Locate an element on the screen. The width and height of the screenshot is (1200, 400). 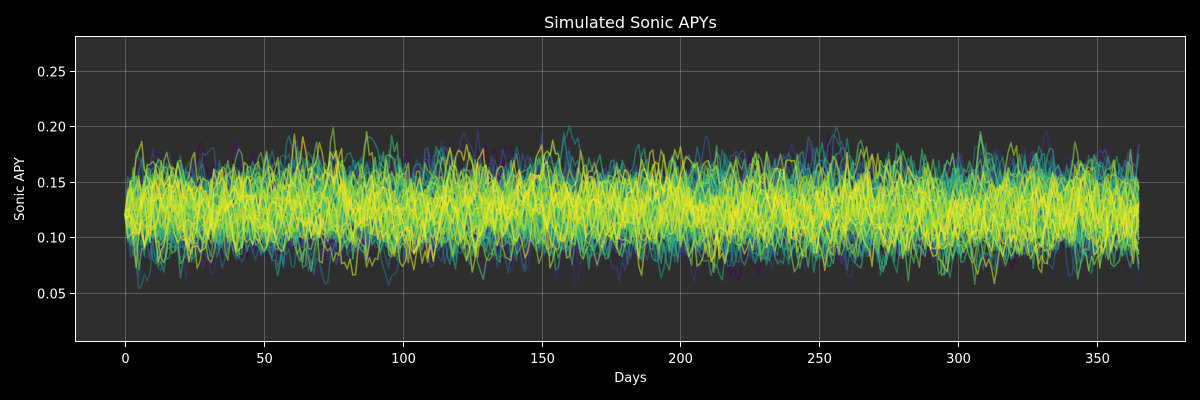
y-tick-label: 0.10 is located at coordinates (51, 239).